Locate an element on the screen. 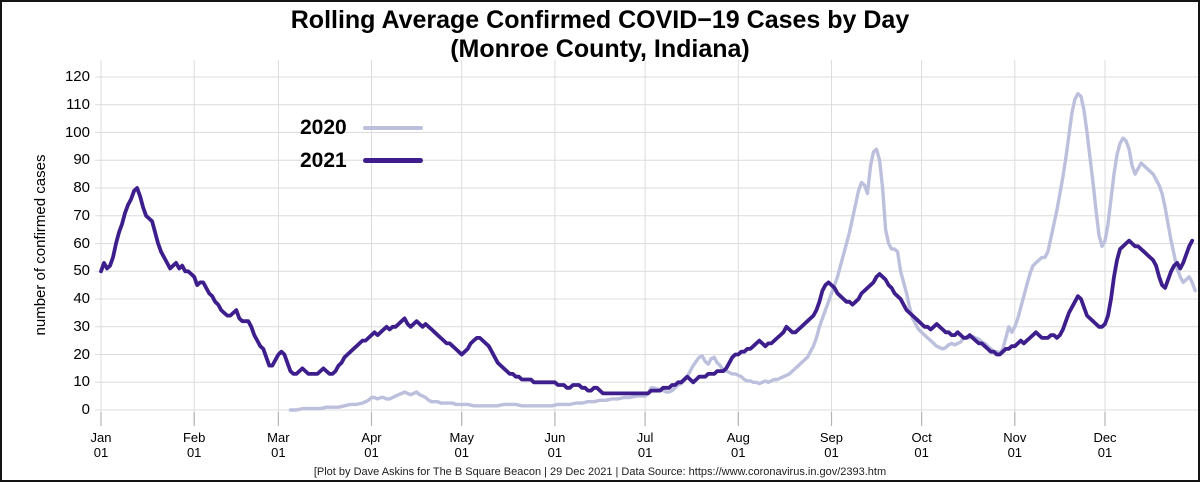 The width and height of the screenshot is (1200, 482). y-tick-label: 50 is located at coordinates (81, 271).